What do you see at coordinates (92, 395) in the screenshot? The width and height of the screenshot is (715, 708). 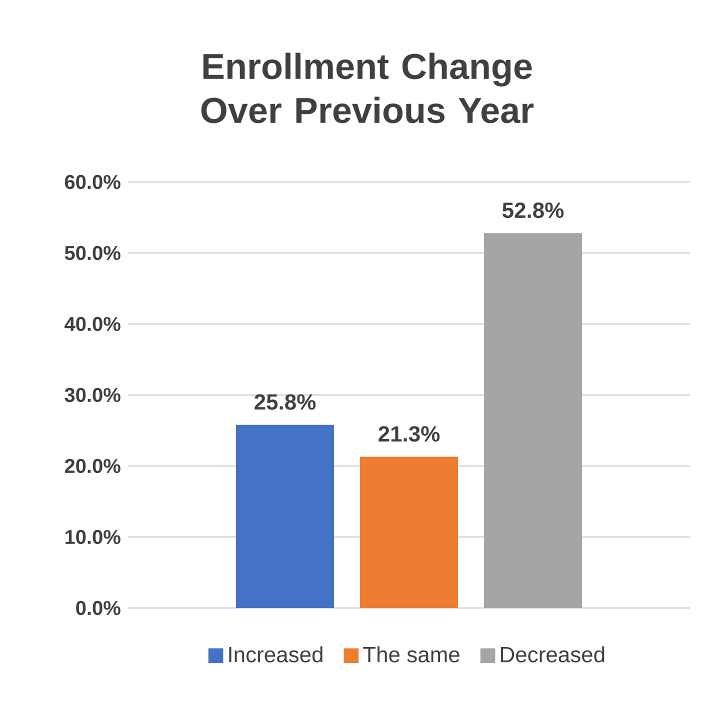 I see `y-tick-label: 30.0%` at bounding box center [92, 395].